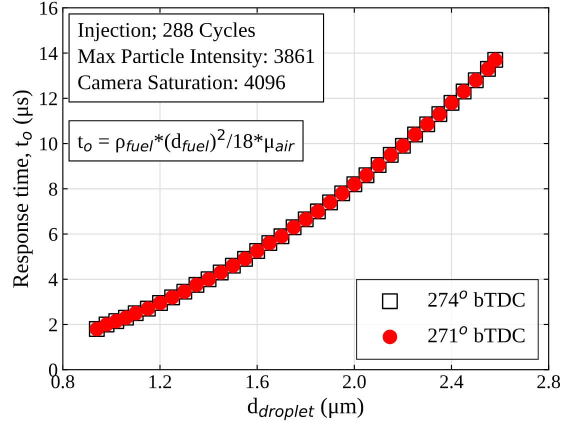  What do you see at coordinates (49, 143) in the screenshot?
I see `y-tick-label: 10` at bounding box center [49, 143].